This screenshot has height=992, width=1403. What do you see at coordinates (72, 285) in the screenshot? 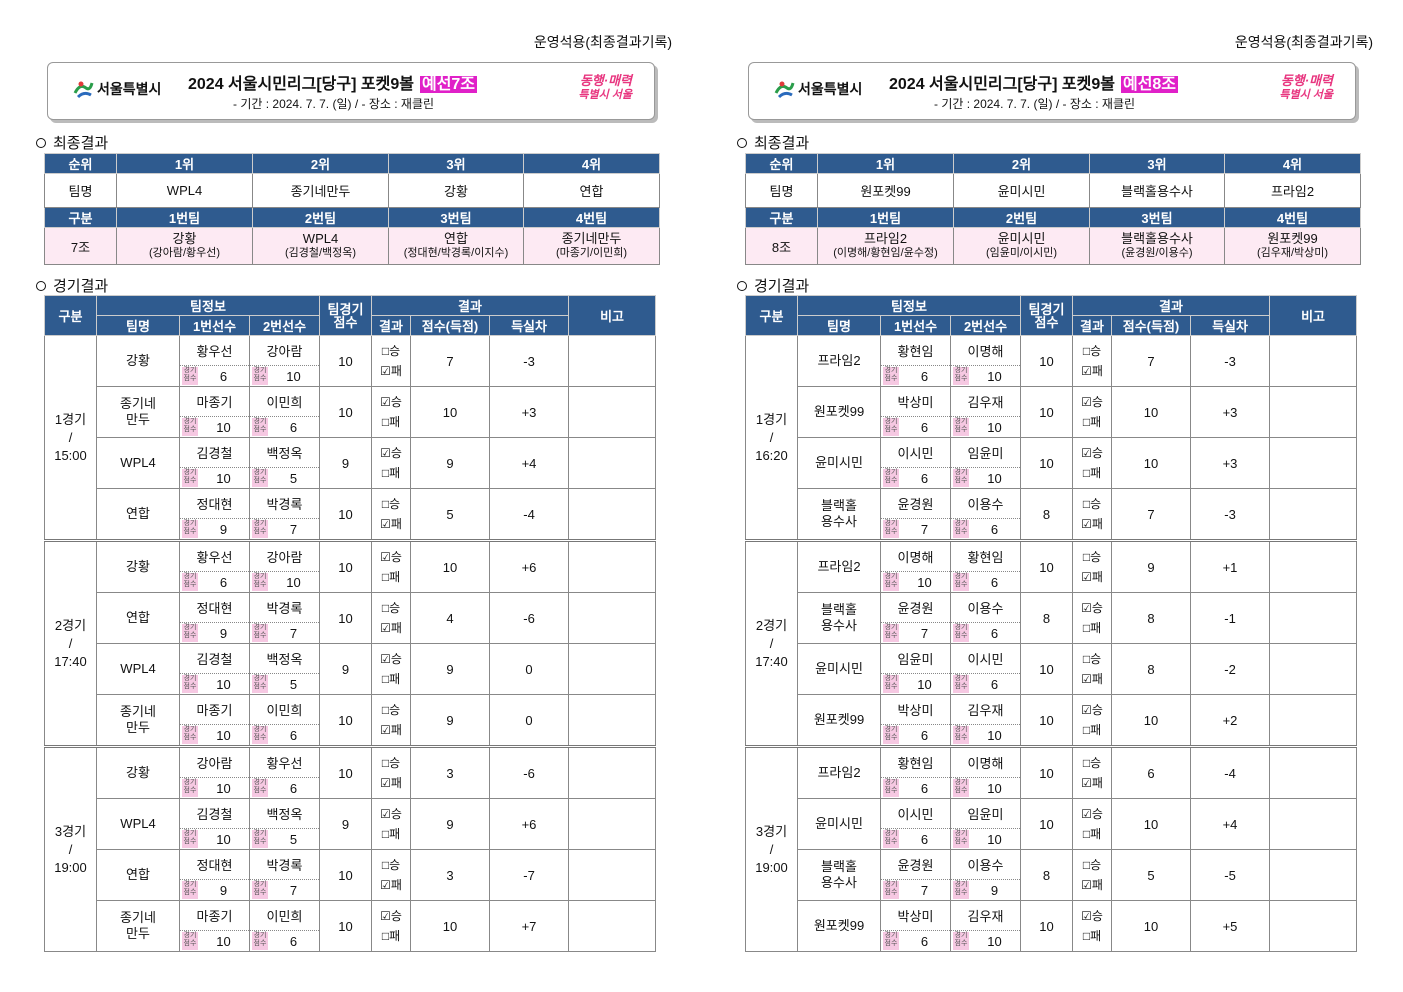
I see `section-heading: 경기결과` at bounding box center [72, 285].